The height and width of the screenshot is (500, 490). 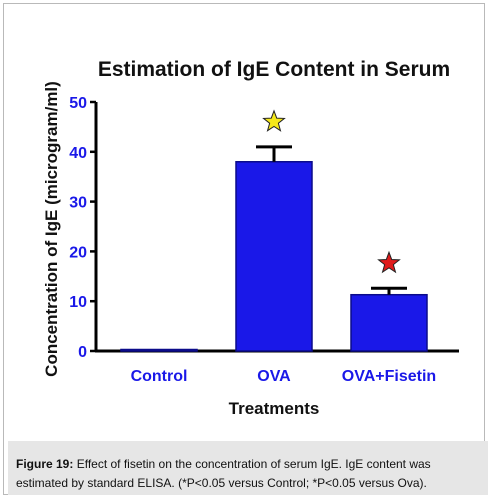 What do you see at coordinates (78, 103) in the screenshot?
I see `y-tick-label: 50` at bounding box center [78, 103].